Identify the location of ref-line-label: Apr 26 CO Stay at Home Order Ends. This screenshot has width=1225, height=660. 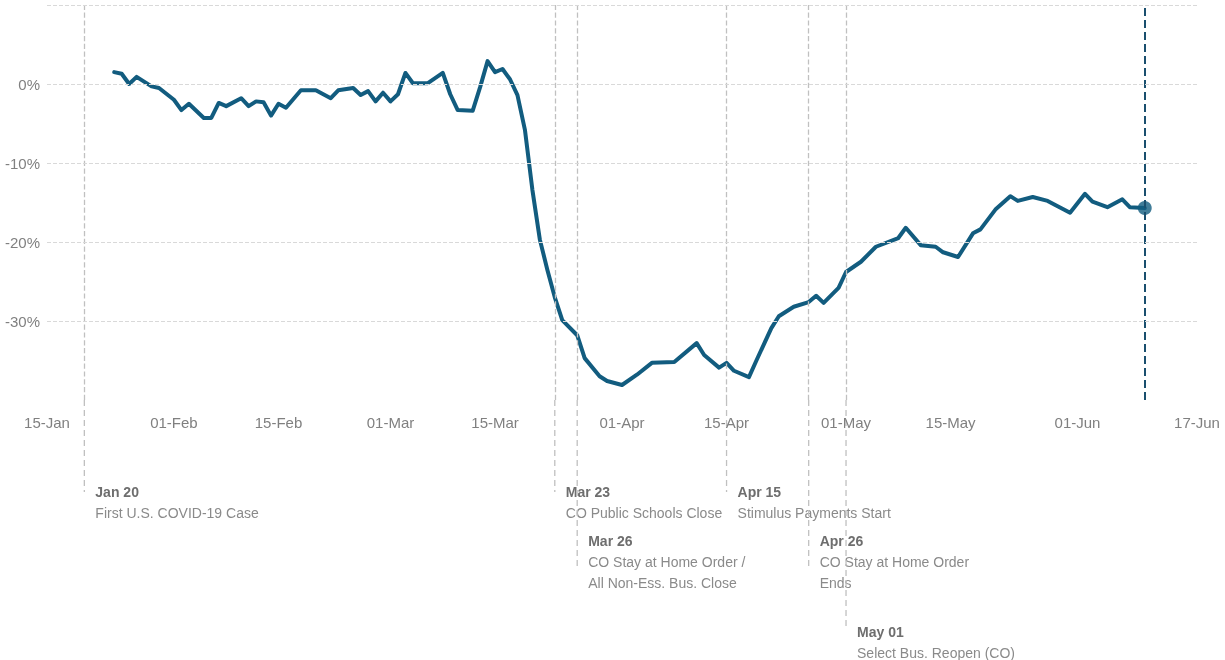
(894, 561).